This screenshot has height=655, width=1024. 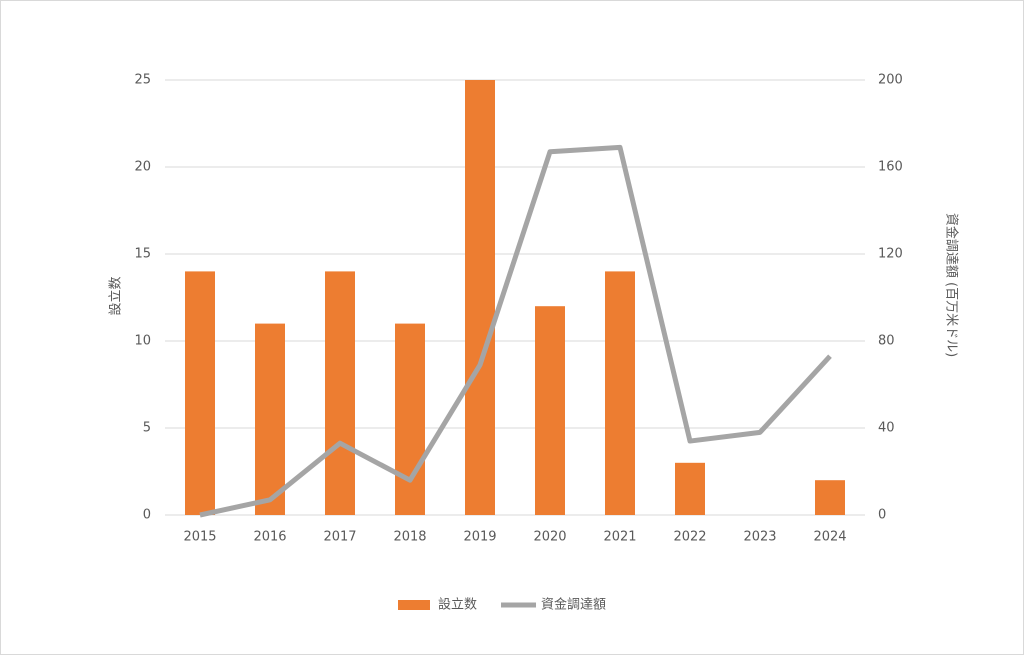 What do you see at coordinates (147, 428) in the screenshot?
I see `y-tick-label: 5` at bounding box center [147, 428].